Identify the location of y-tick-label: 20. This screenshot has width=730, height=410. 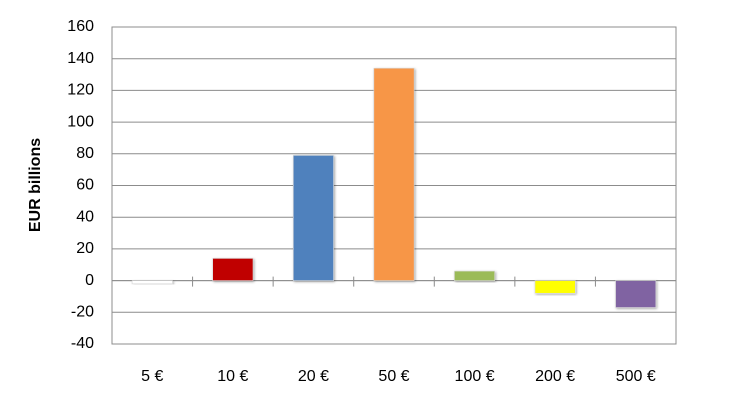
(85, 248).